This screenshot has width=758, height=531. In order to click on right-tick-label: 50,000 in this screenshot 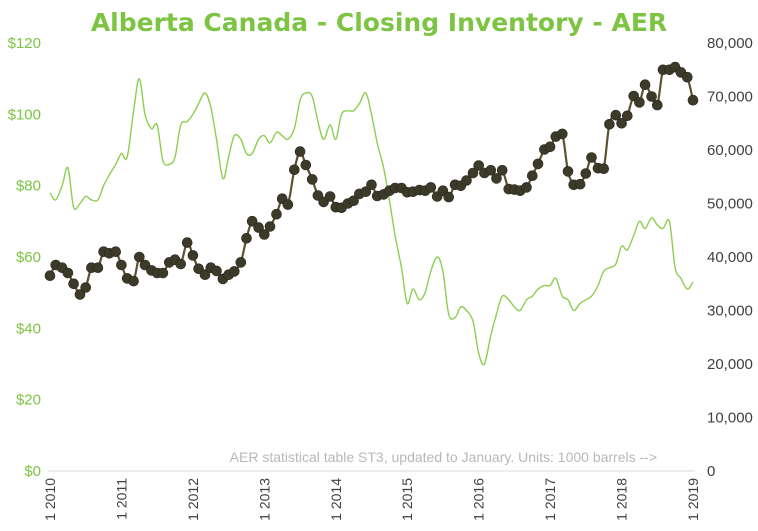, I will do `click(730, 204)`.